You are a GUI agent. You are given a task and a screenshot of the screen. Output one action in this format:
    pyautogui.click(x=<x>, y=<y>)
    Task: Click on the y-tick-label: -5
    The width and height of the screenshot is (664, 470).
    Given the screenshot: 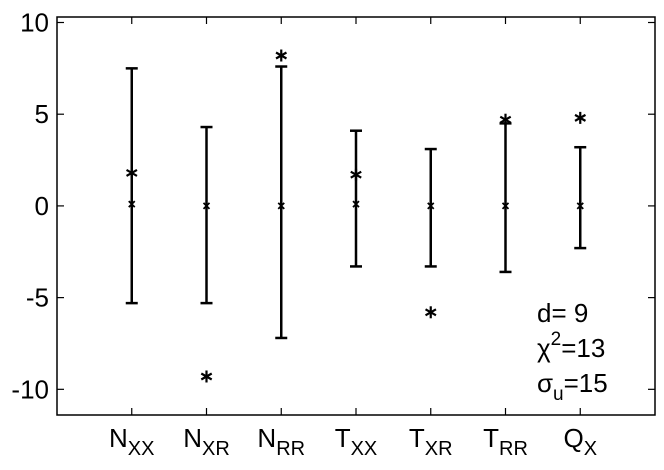 What is the action you would take?
    pyautogui.click(x=37, y=298)
    